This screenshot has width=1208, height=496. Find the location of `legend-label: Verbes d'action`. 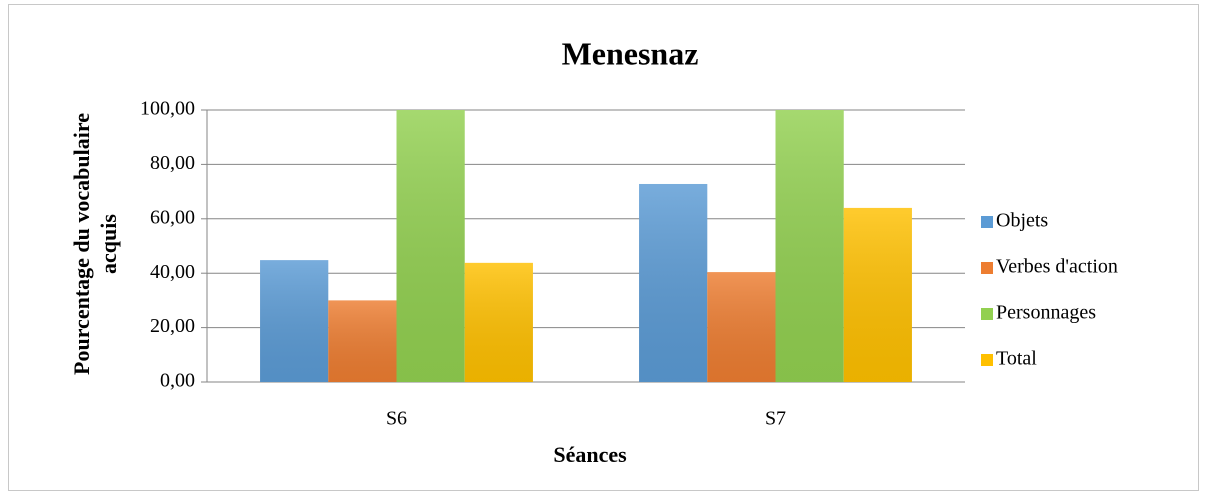

legend-label: Verbes d'action is located at coordinates (1057, 267).